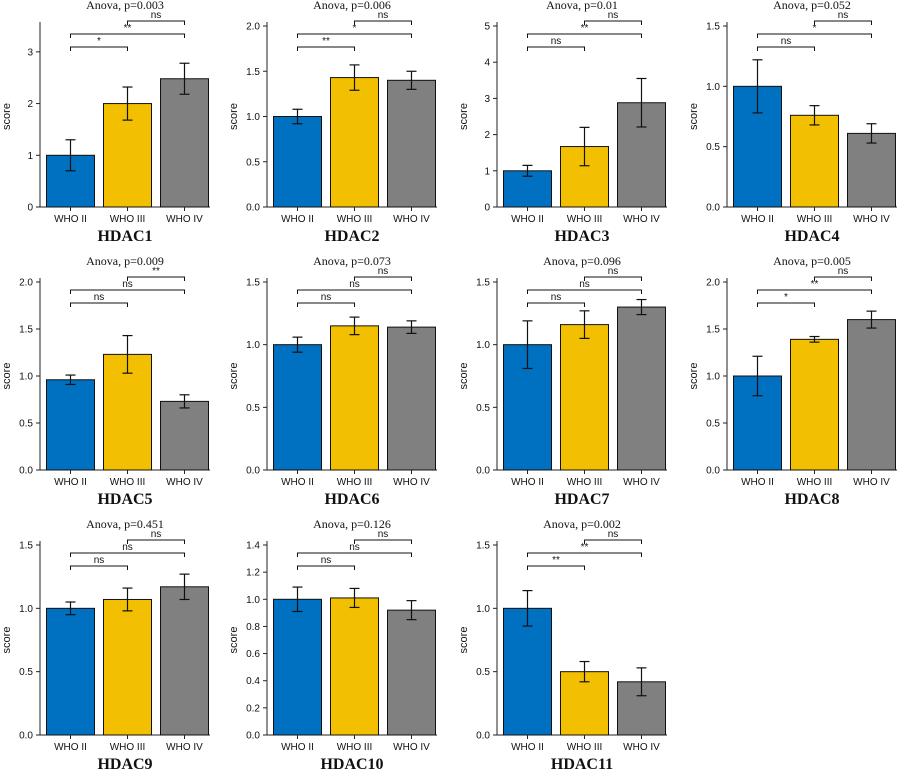  What do you see at coordinates (253, 708) in the screenshot?
I see `y-tick-label: 0.2` at bounding box center [253, 708].